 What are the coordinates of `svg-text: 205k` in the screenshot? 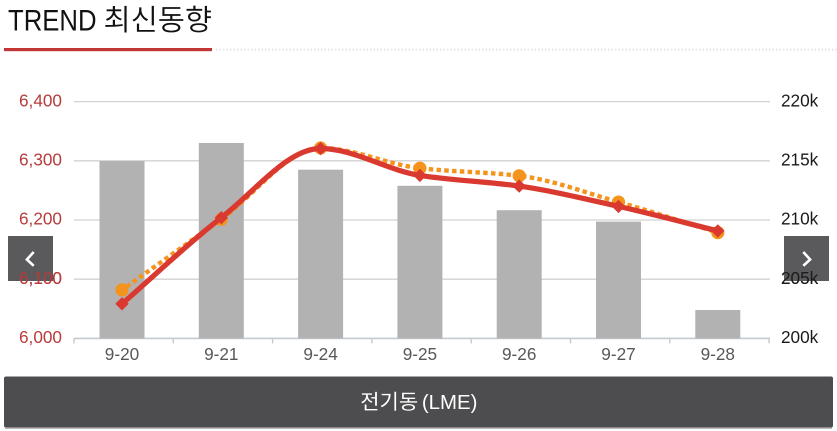 It's located at (800, 278).